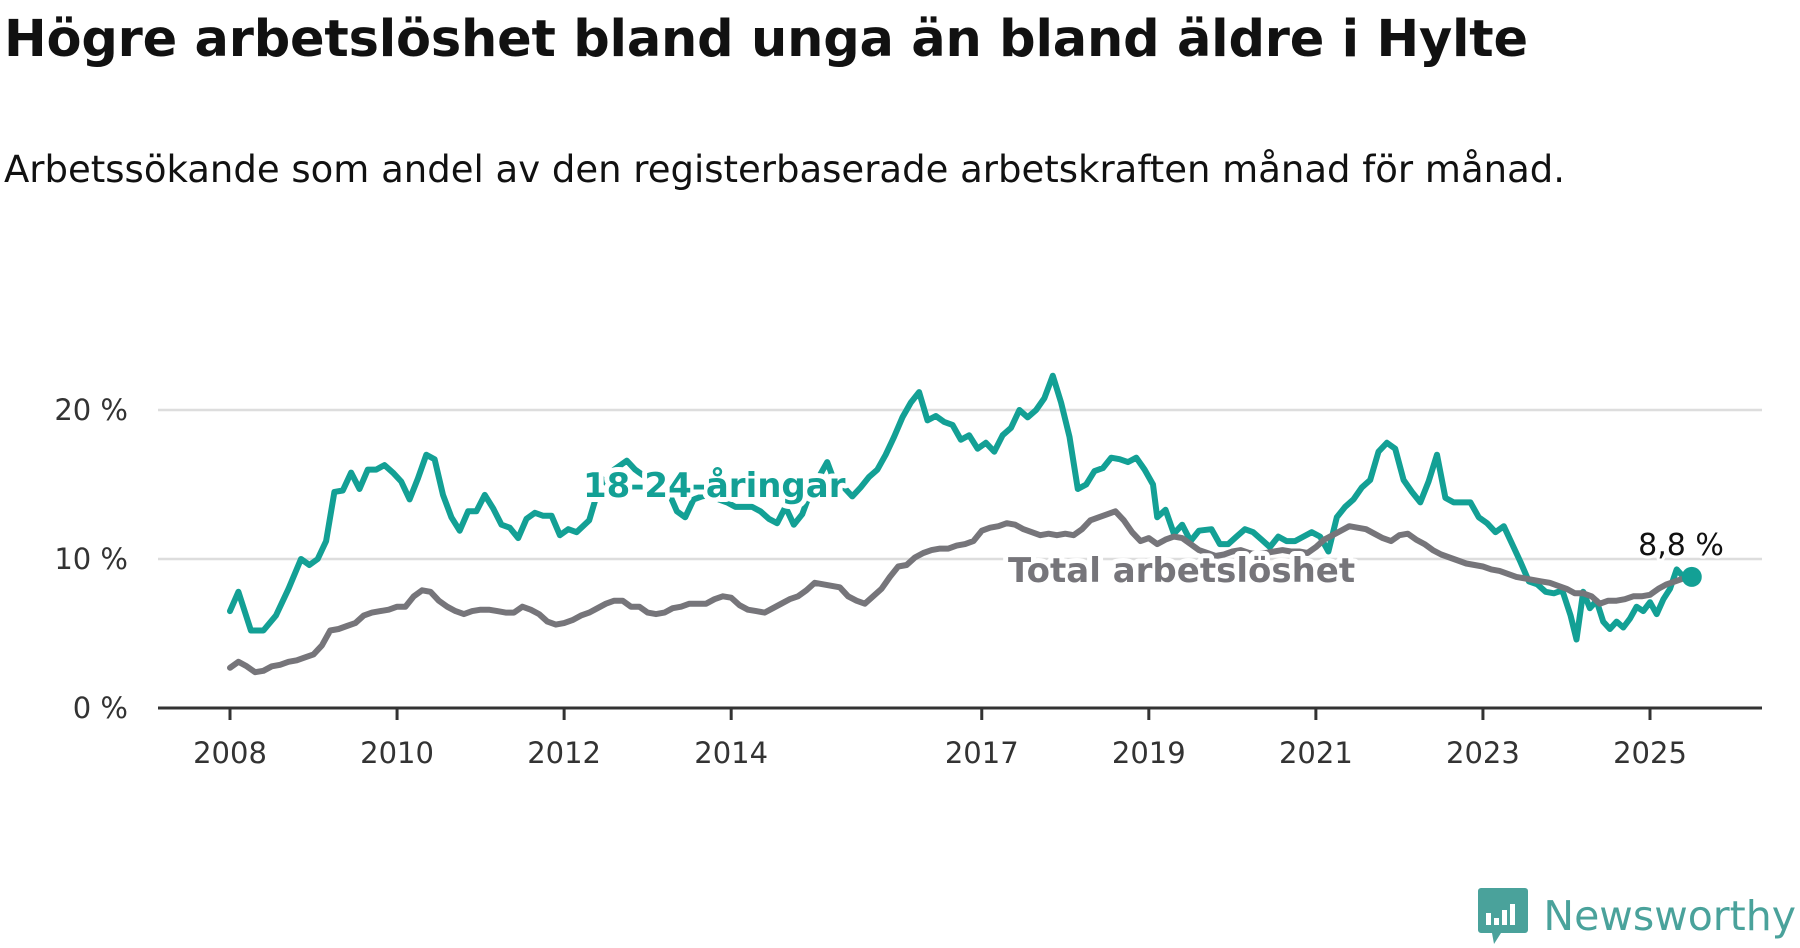 This screenshot has height=948, width=1800. I want to click on y-axis-ticks: 0 % 10 % 20 %, so click(91, 559).